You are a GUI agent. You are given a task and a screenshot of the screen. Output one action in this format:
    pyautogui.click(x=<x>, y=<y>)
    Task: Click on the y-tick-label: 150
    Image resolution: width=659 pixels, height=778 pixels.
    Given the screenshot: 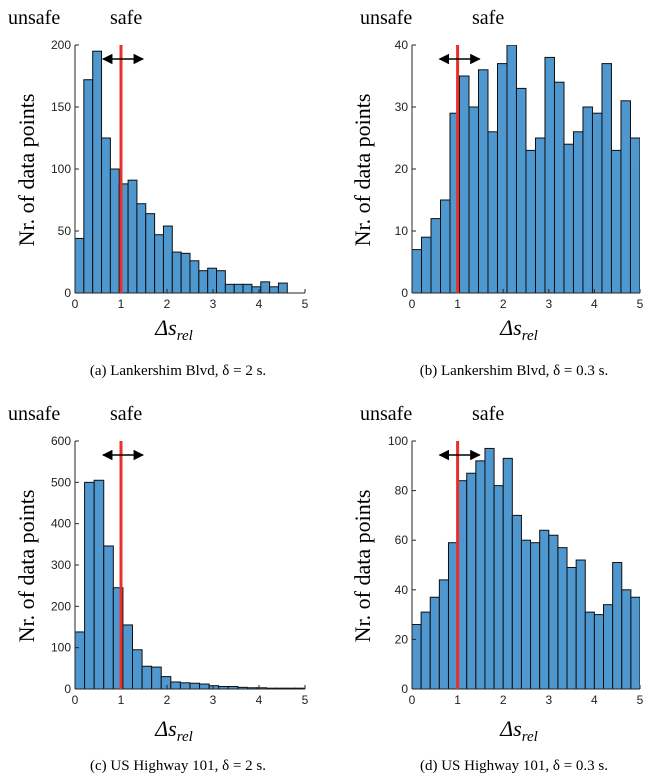 What is the action you would take?
    pyautogui.click(x=61, y=107)
    